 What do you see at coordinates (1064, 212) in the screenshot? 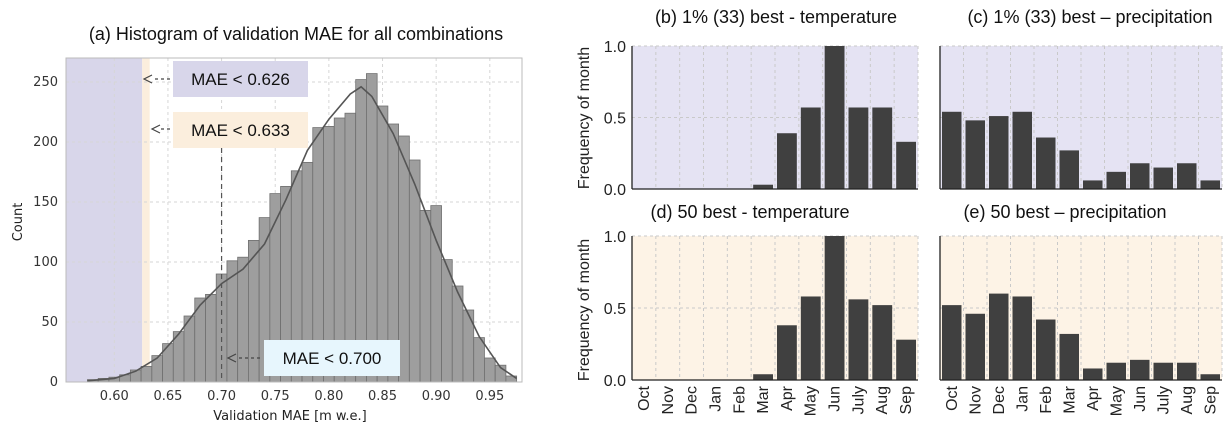
I see `panel-e-title: (e) 50 best – precipitation` at bounding box center [1064, 212].